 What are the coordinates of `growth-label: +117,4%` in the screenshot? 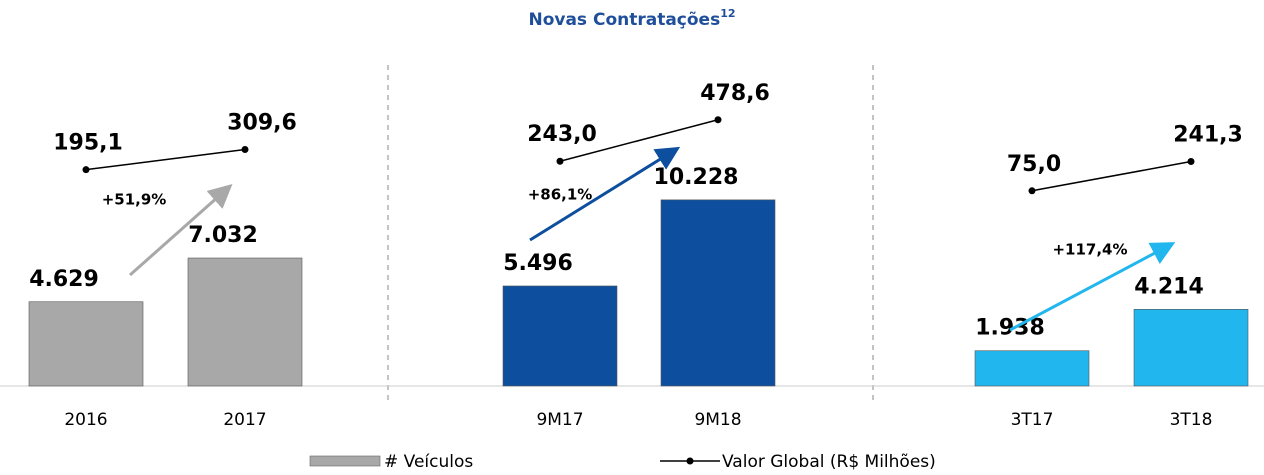 It's located at (1089, 250).